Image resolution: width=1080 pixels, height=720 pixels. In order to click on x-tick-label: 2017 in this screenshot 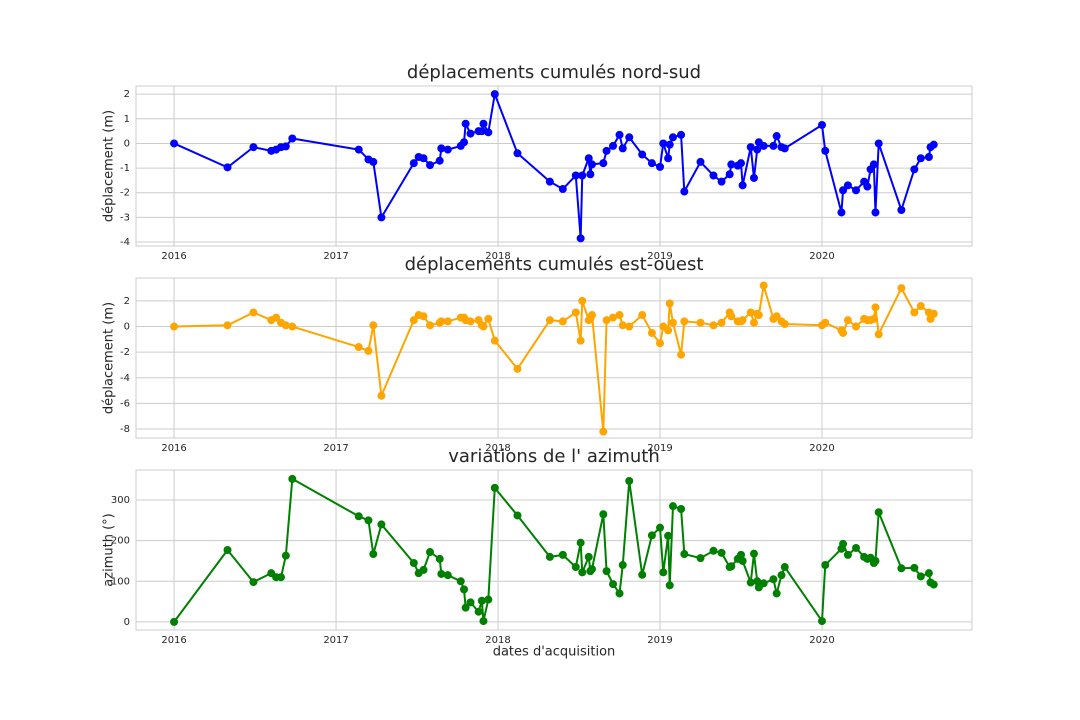, I will do `click(335, 448)`.